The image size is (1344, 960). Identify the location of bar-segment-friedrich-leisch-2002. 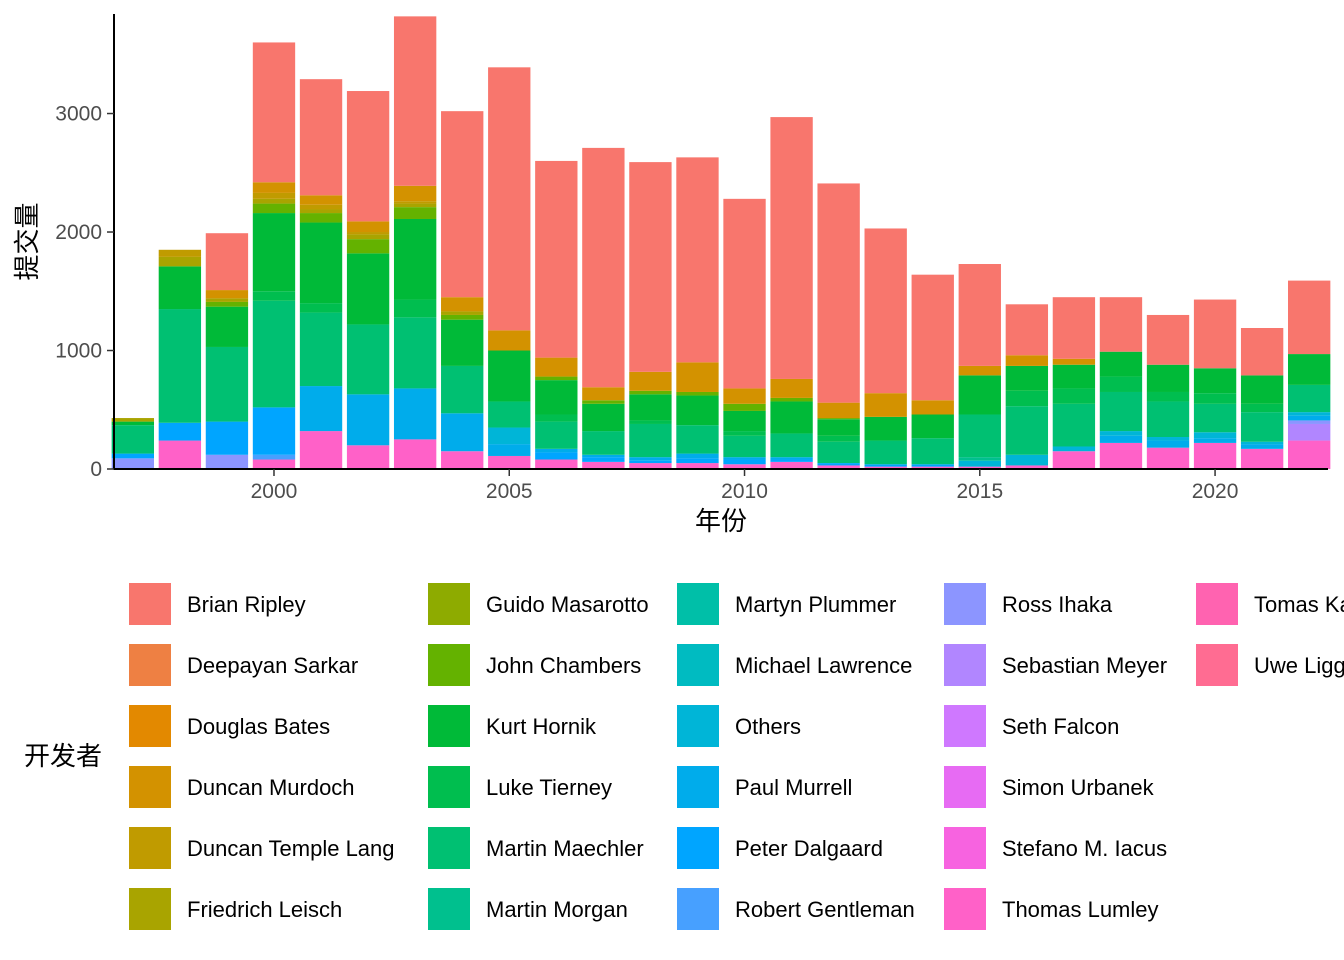
(368, 237).